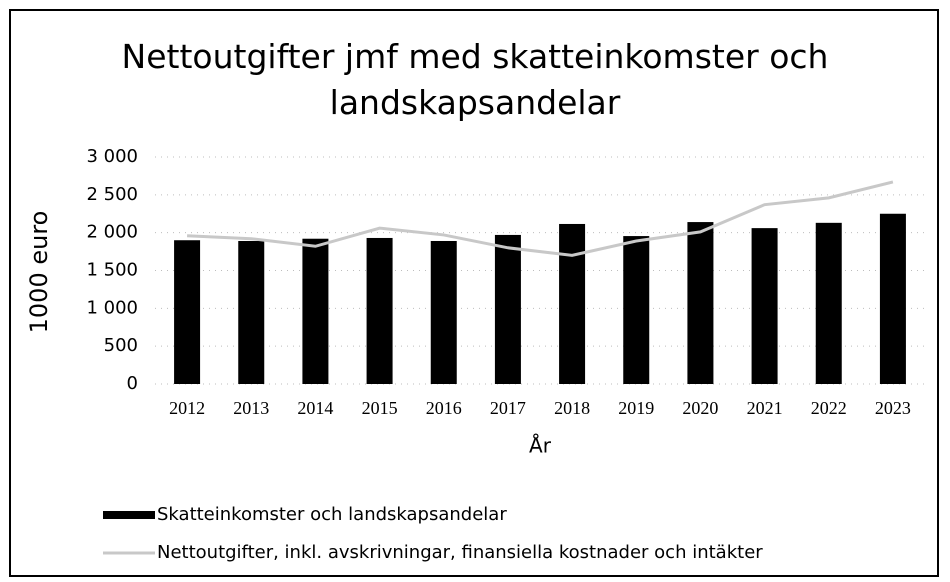 Image resolution: width=950 pixels, height=582 pixels. What do you see at coordinates (112, 270) in the screenshot?
I see `y-tick-label: 1 500` at bounding box center [112, 270].